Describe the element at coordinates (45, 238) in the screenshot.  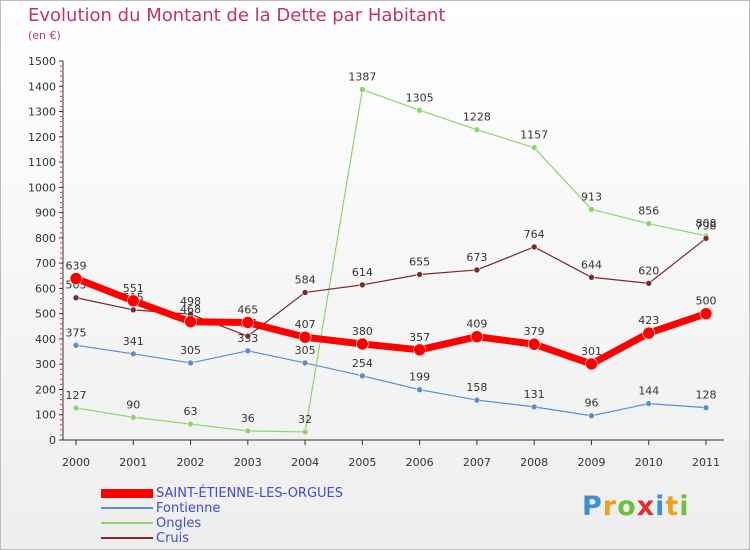
I see `y-tick-label: 800` at that location.